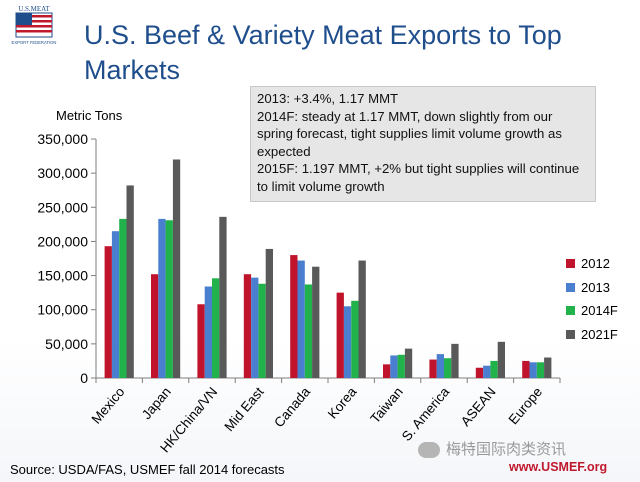  Describe the element at coordinates (115, 304) in the screenshot. I see `bar-2013-mexico` at that location.